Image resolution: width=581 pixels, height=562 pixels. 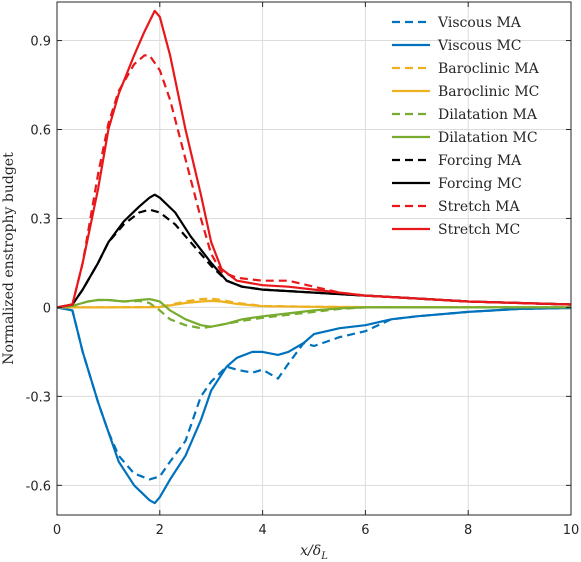 What do you see at coordinates (160, 530) in the screenshot?
I see `x-tick-label: 2` at bounding box center [160, 530].